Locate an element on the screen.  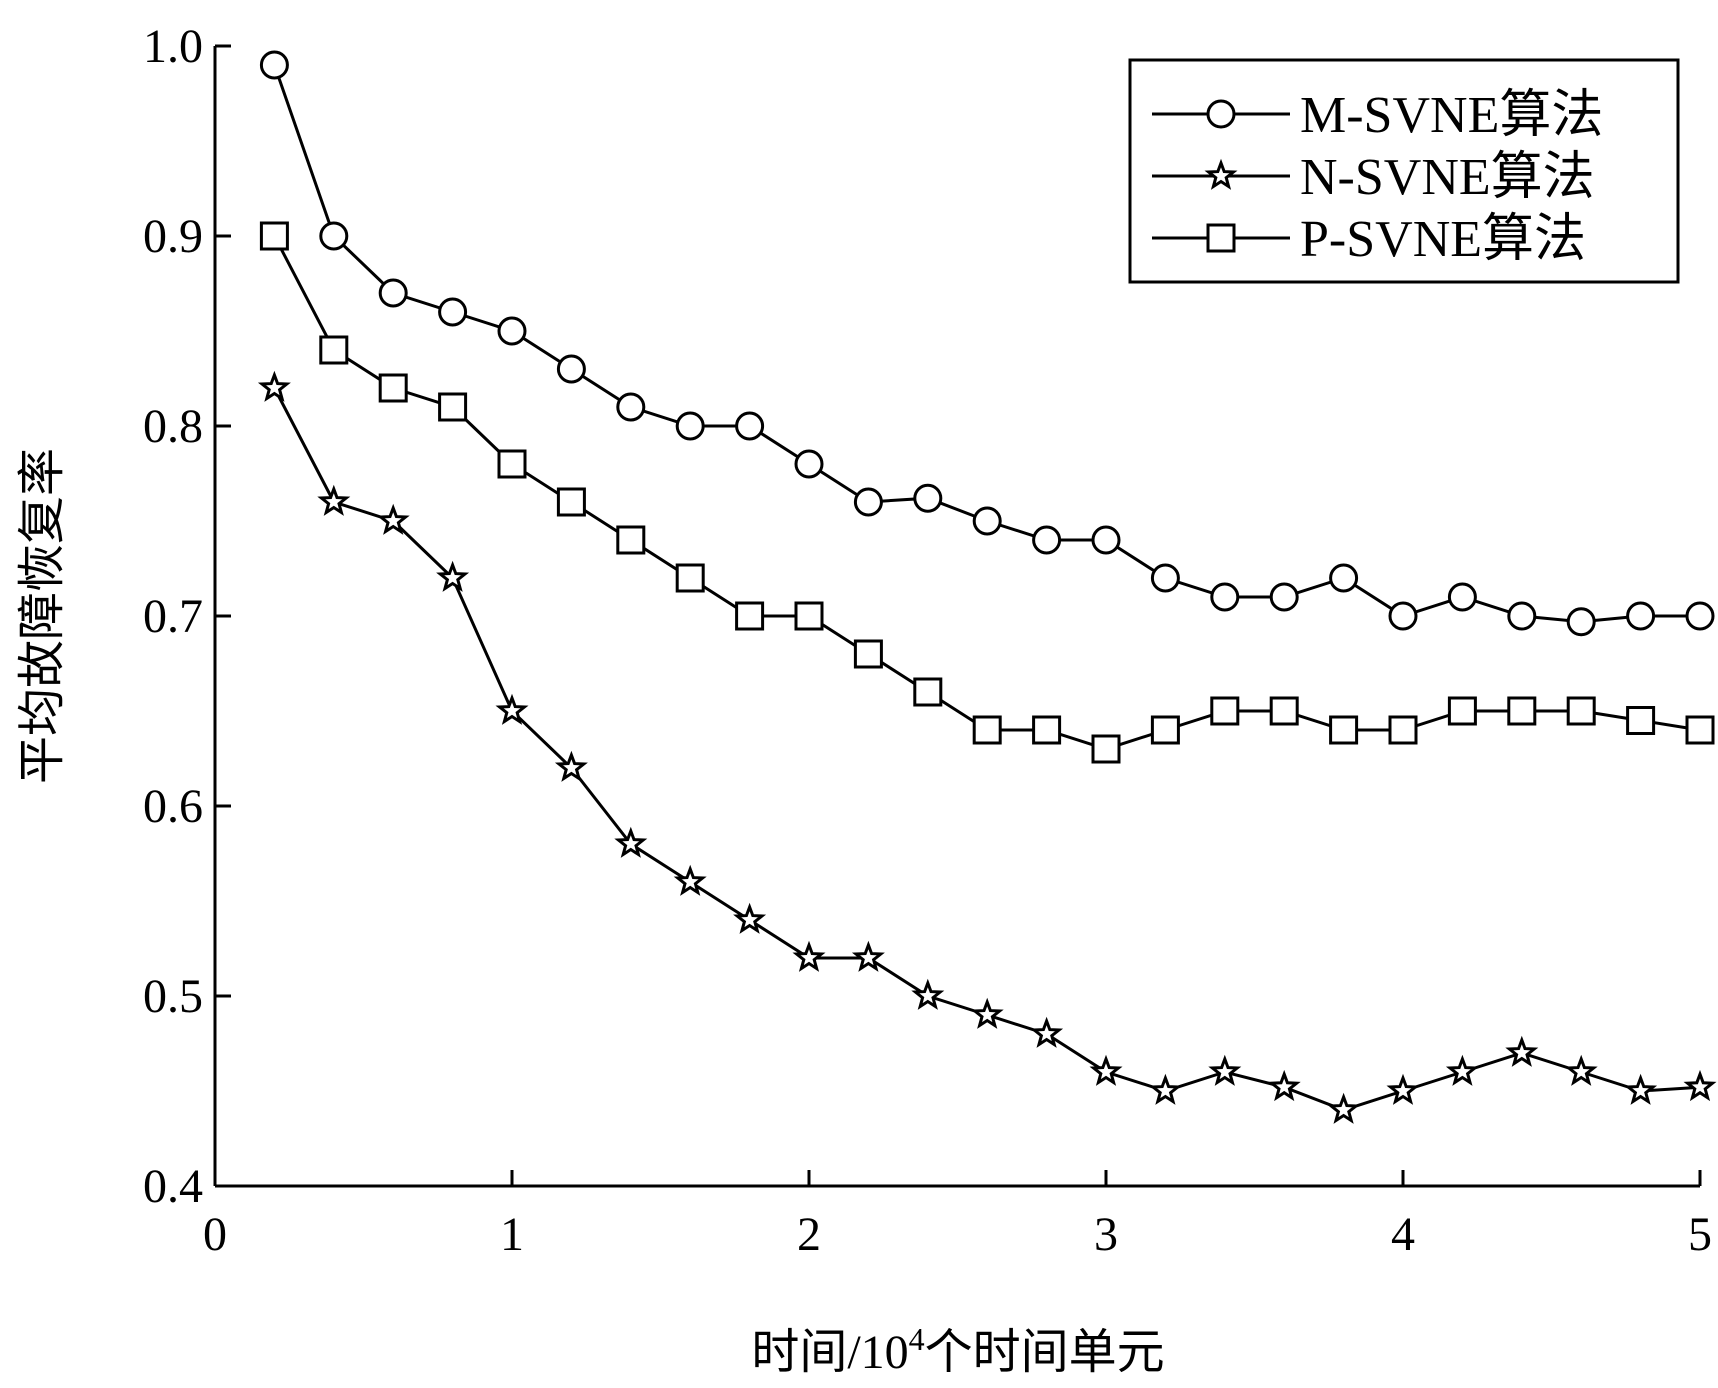
y-tick-label: 0.5 is located at coordinates (173, 996).